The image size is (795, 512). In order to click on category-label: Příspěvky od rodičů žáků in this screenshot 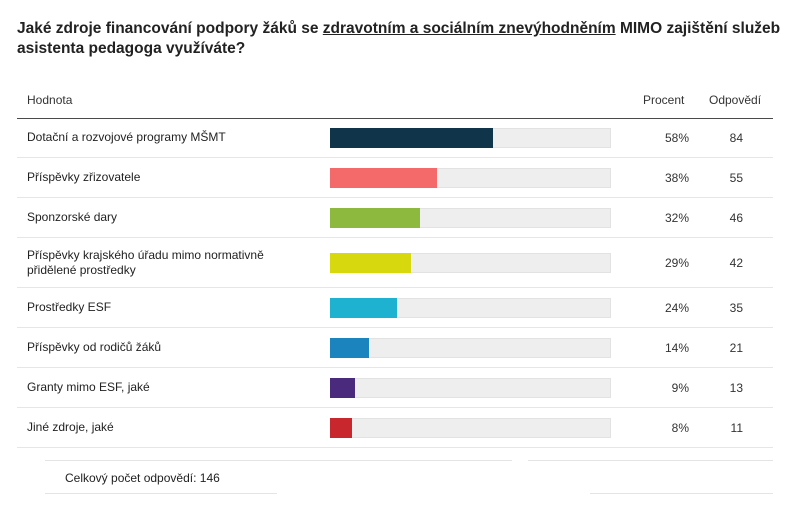, I will do `click(94, 347)`.